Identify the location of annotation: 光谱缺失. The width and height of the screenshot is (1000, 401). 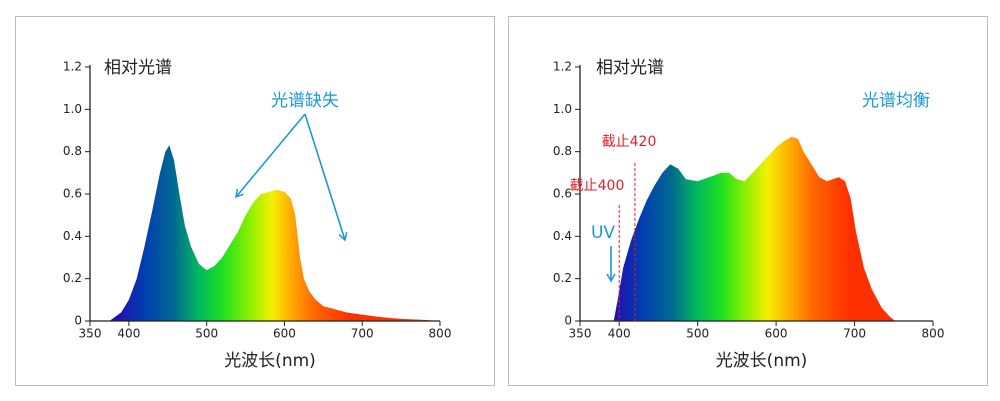
(305, 101).